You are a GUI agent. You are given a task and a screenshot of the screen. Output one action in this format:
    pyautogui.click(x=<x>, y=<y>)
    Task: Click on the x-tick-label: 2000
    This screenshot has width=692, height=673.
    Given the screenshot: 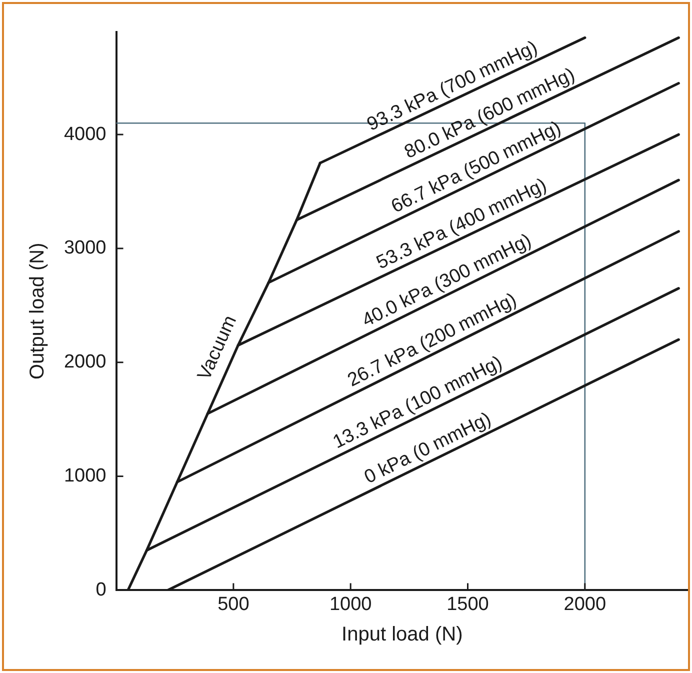 What is the action you would take?
    pyautogui.click(x=585, y=604)
    